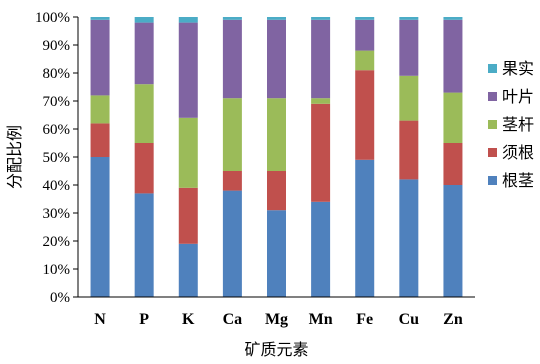  I want to click on x-category-label: K, so click(188, 319).